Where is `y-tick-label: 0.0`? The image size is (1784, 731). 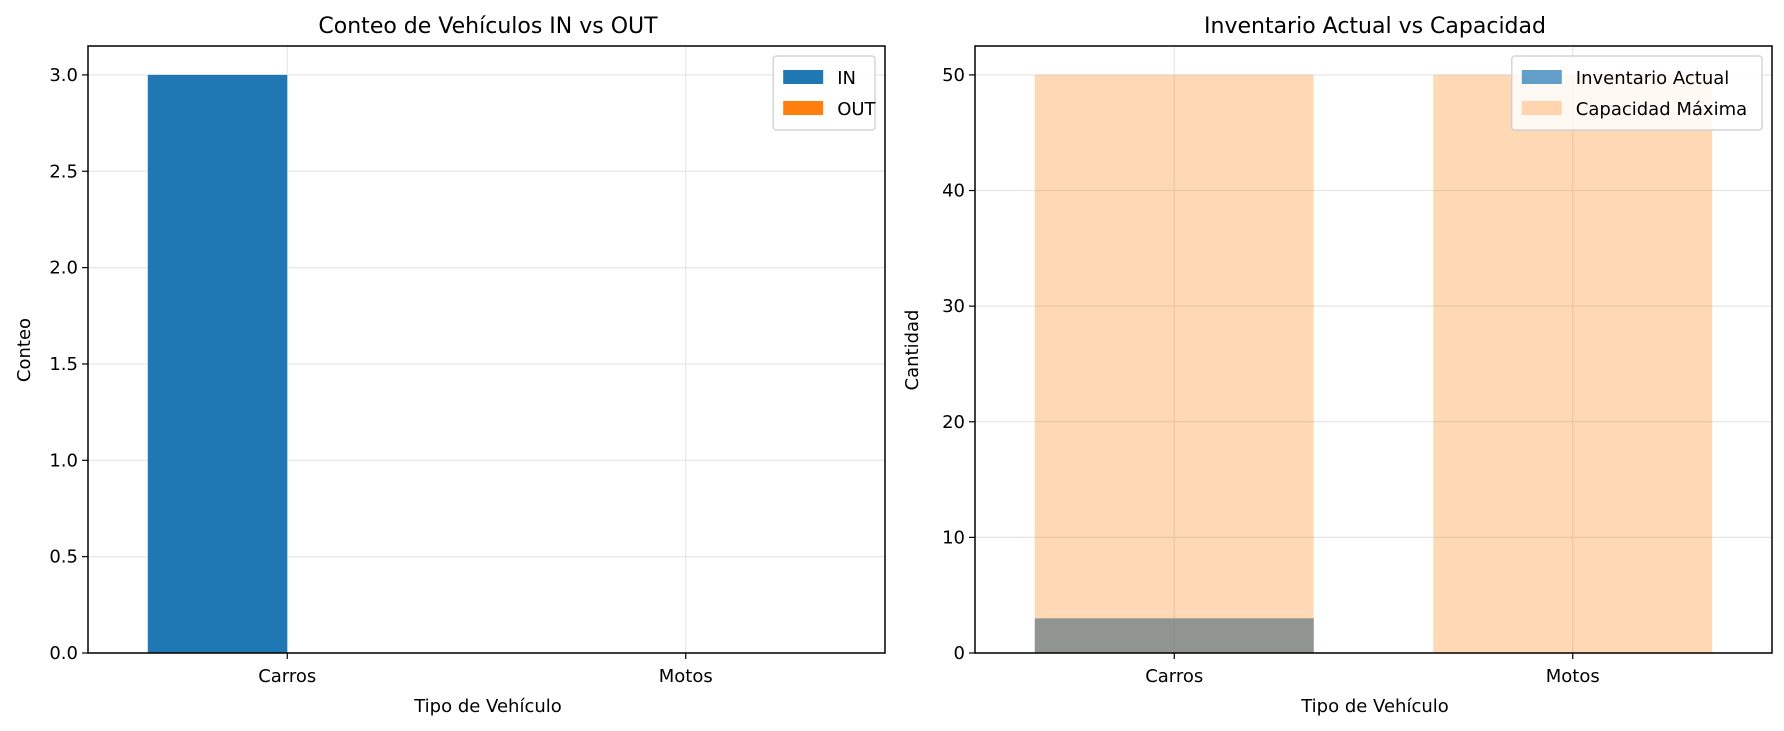
y-tick-label: 0.0 is located at coordinates (63, 653).